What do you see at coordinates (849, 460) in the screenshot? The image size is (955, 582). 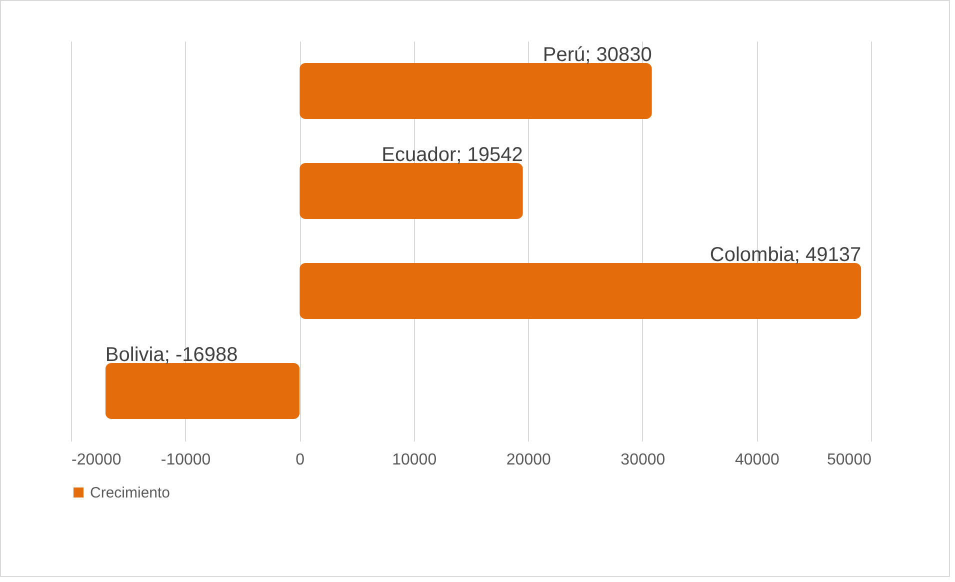 I see `x-tick-label: 50000` at bounding box center [849, 460].